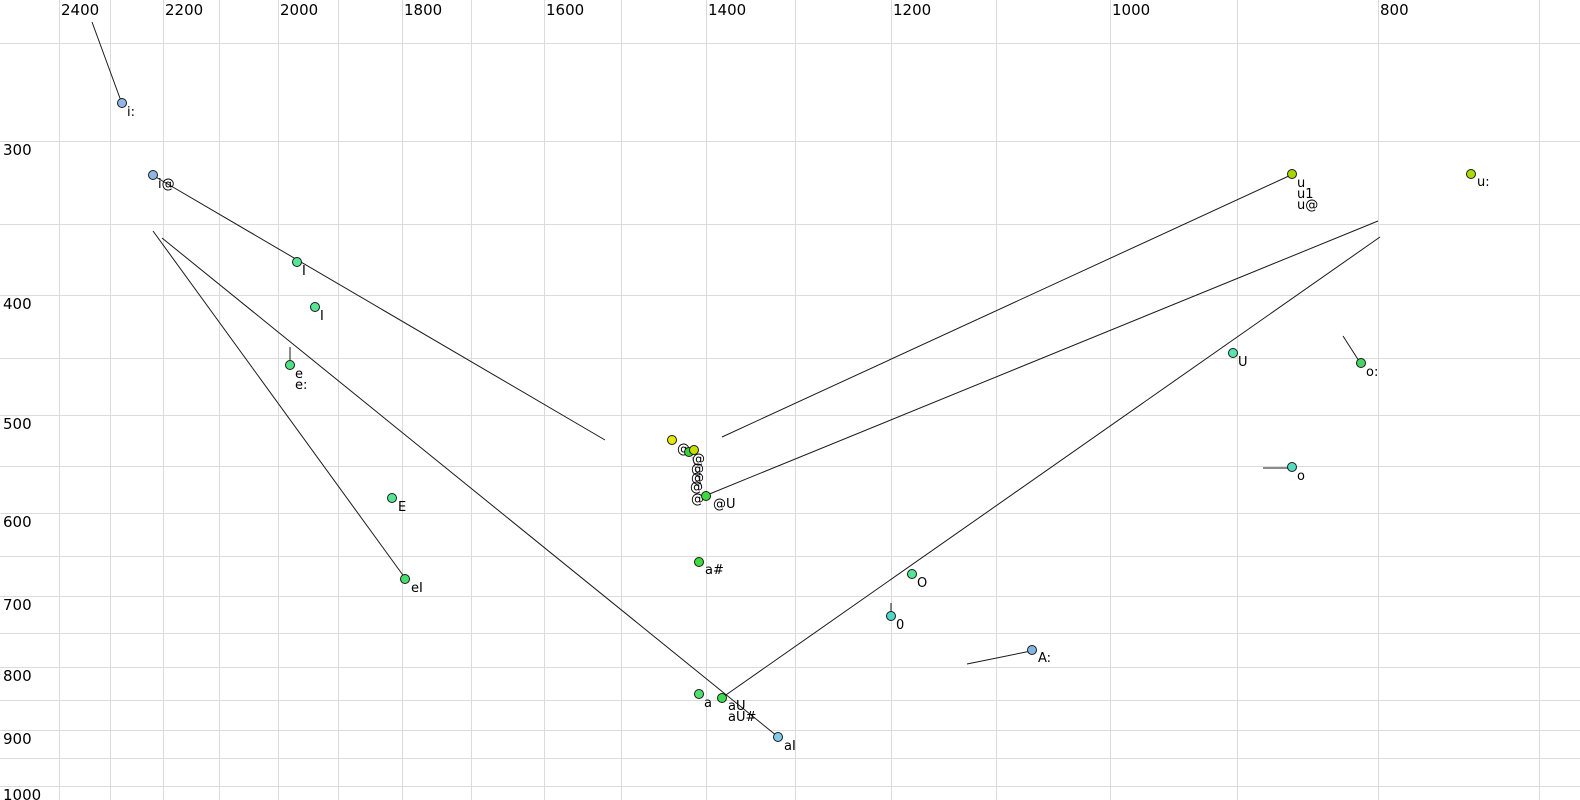 This screenshot has width=1580, height=800. Describe the element at coordinates (1301, 476) in the screenshot. I see `vowel-point-label: o` at that location.